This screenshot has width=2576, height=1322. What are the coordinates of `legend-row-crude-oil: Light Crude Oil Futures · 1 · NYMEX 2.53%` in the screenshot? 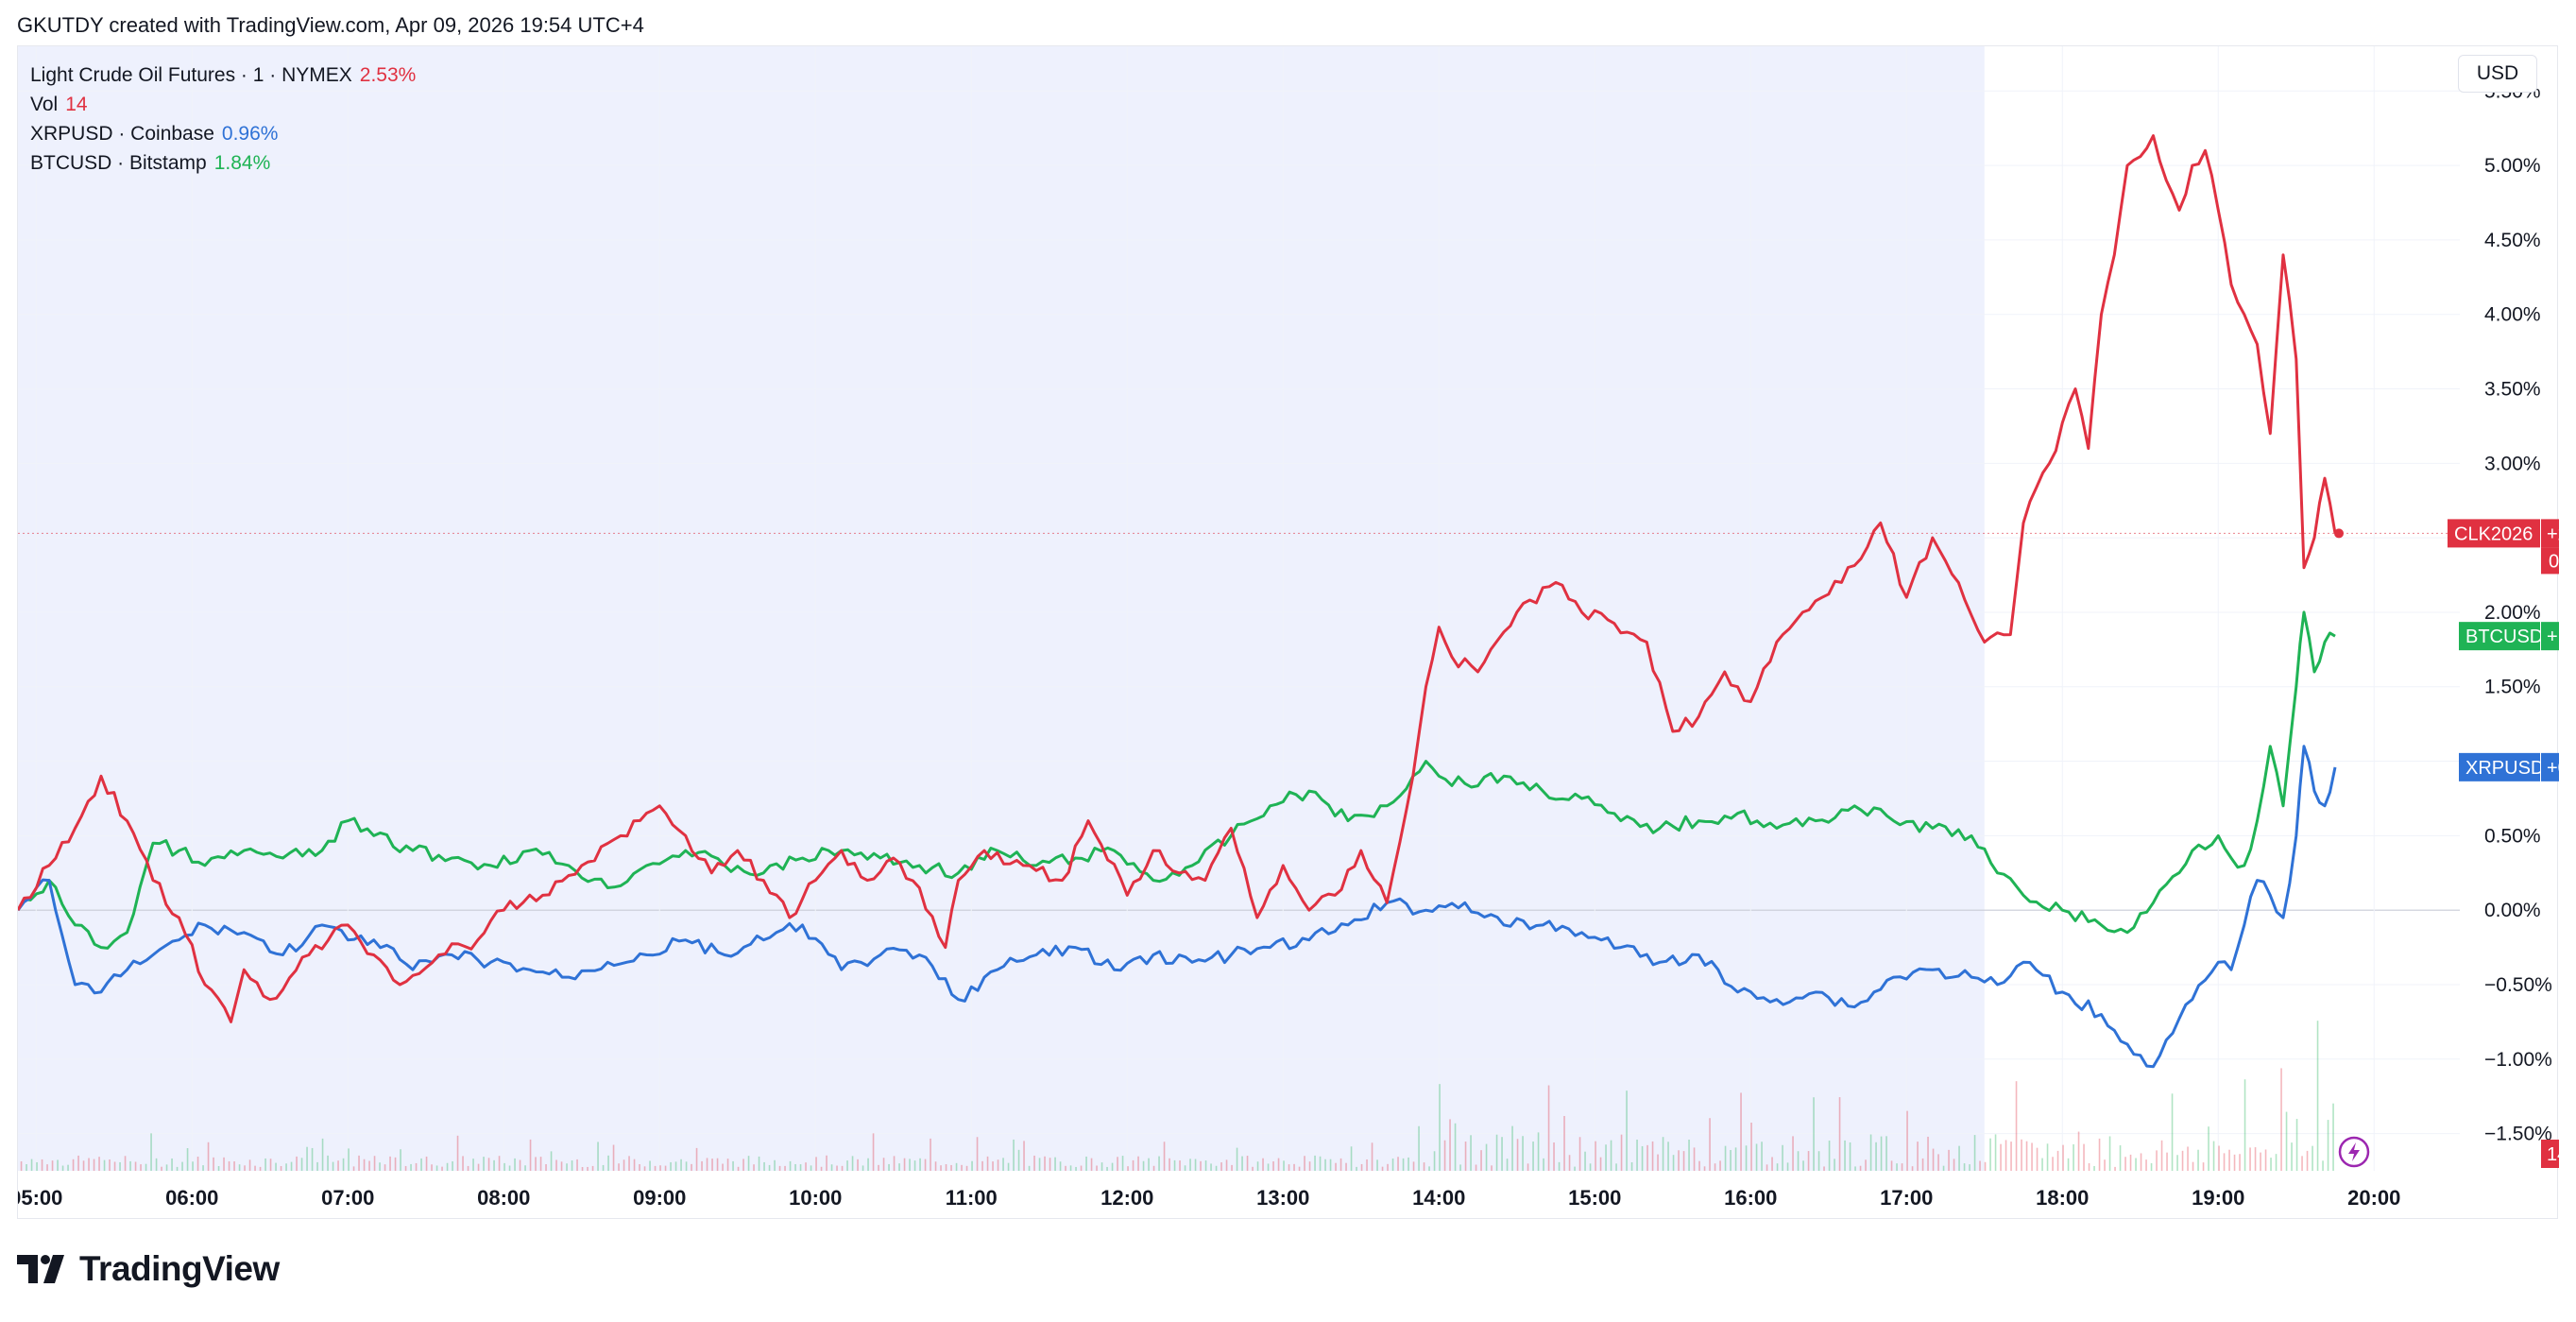 It's located at (223, 75).